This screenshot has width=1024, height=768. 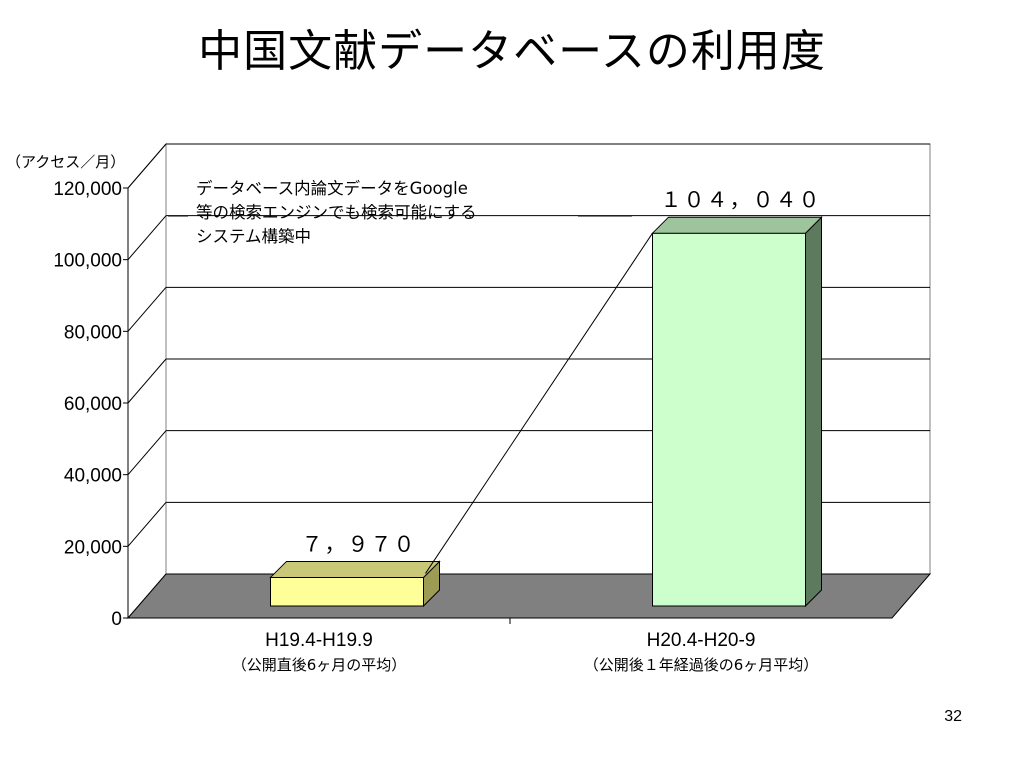 I want to click on y-tick-label: 20,000, so click(x=93, y=547).